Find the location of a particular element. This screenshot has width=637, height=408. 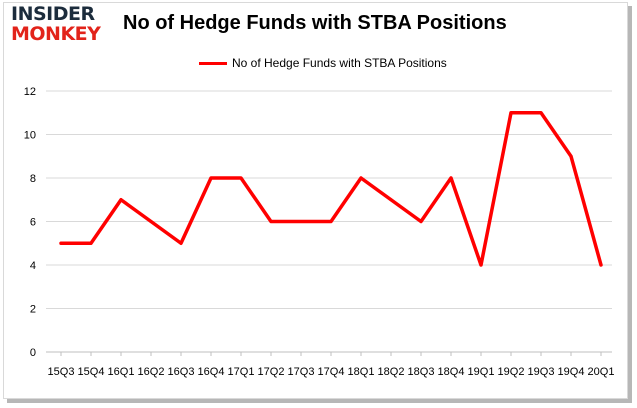

data-point-20Q1 is located at coordinates (601, 265).